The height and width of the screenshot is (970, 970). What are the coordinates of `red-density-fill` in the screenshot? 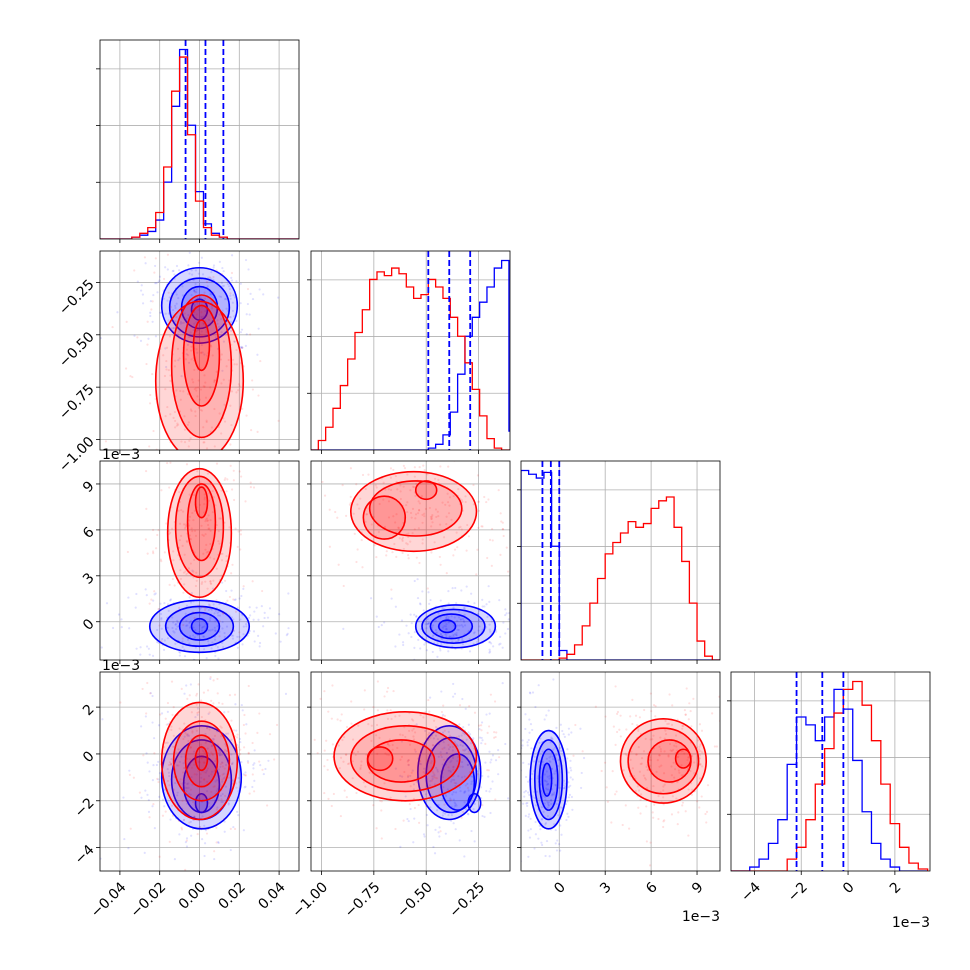 It's located at (201, 758).